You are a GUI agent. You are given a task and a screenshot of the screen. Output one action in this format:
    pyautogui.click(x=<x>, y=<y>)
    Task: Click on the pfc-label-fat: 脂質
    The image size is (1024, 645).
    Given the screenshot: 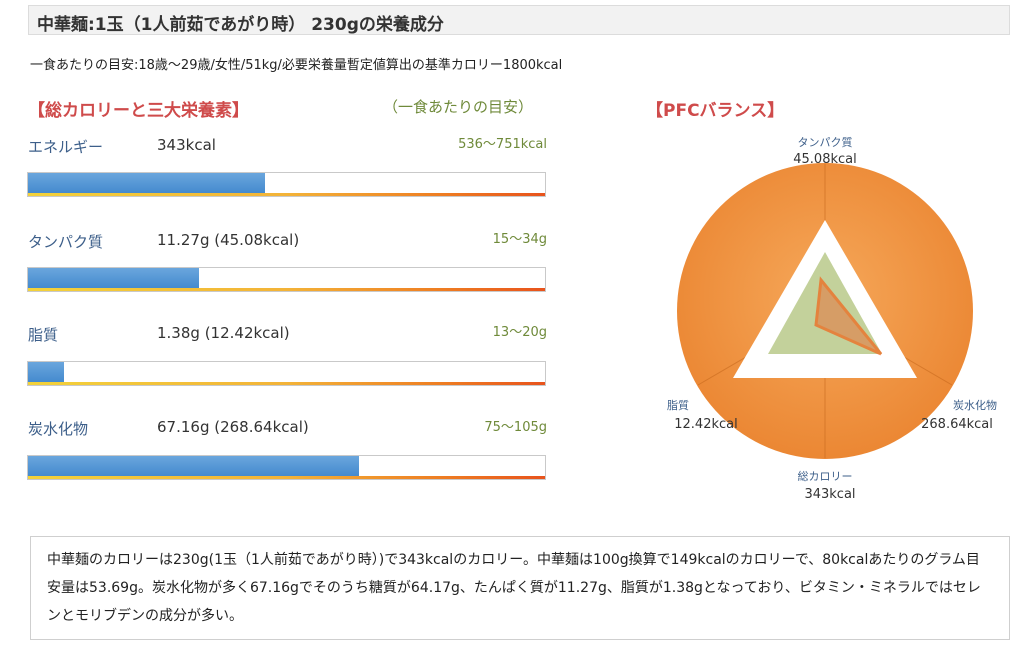 What is the action you would take?
    pyautogui.click(x=678, y=405)
    